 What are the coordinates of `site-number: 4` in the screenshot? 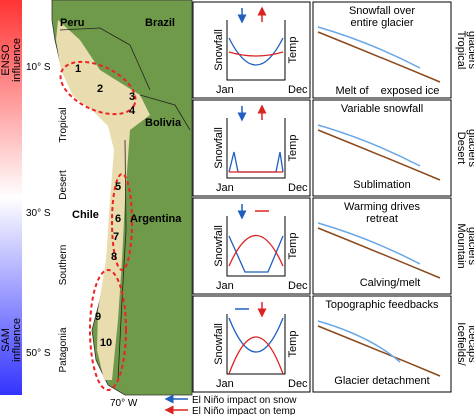 It's located at (132, 111).